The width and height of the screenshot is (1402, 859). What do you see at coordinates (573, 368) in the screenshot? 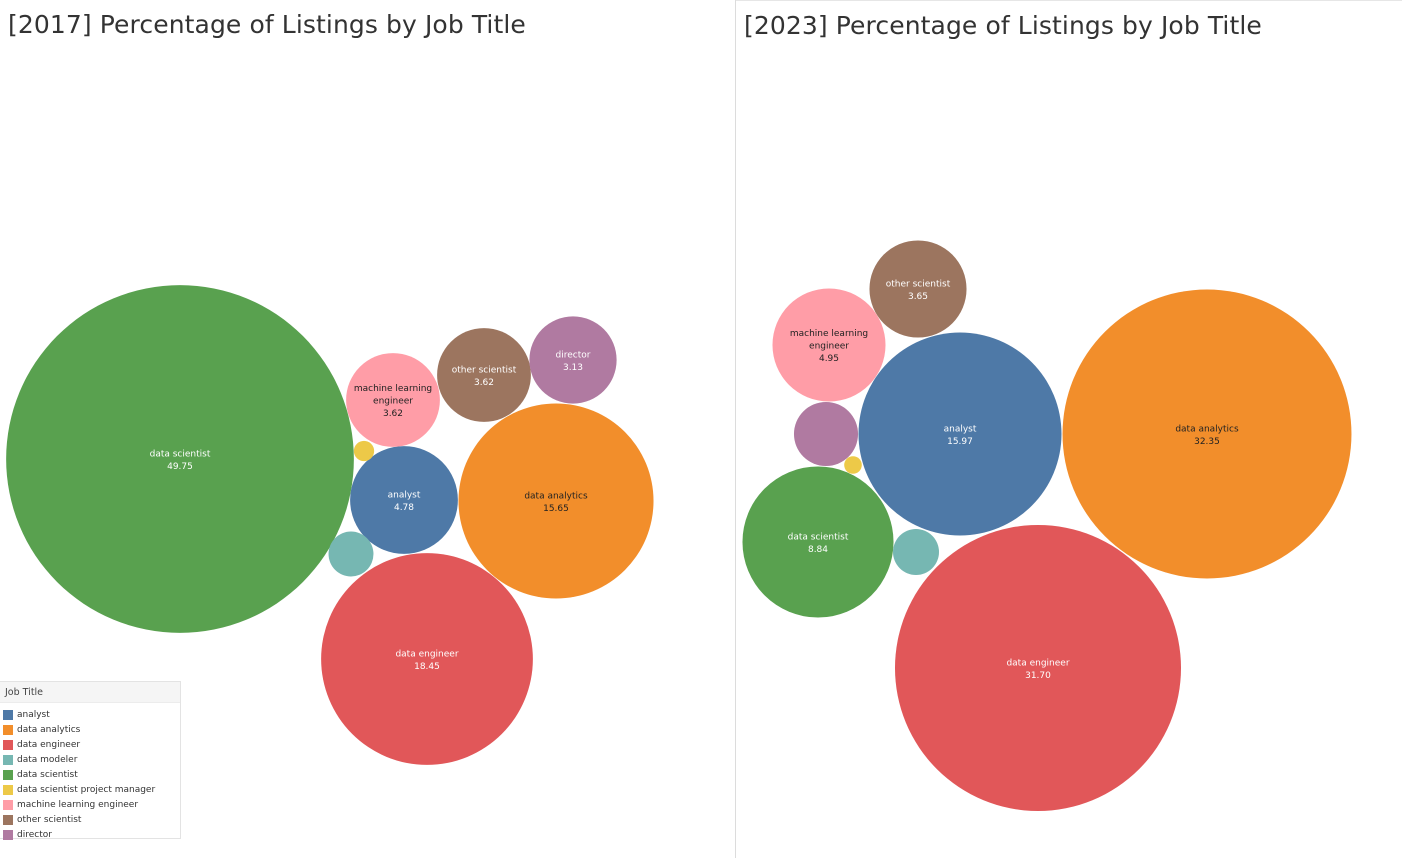
I see `bubble-value-director: 3.13` at bounding box center [573, 368].